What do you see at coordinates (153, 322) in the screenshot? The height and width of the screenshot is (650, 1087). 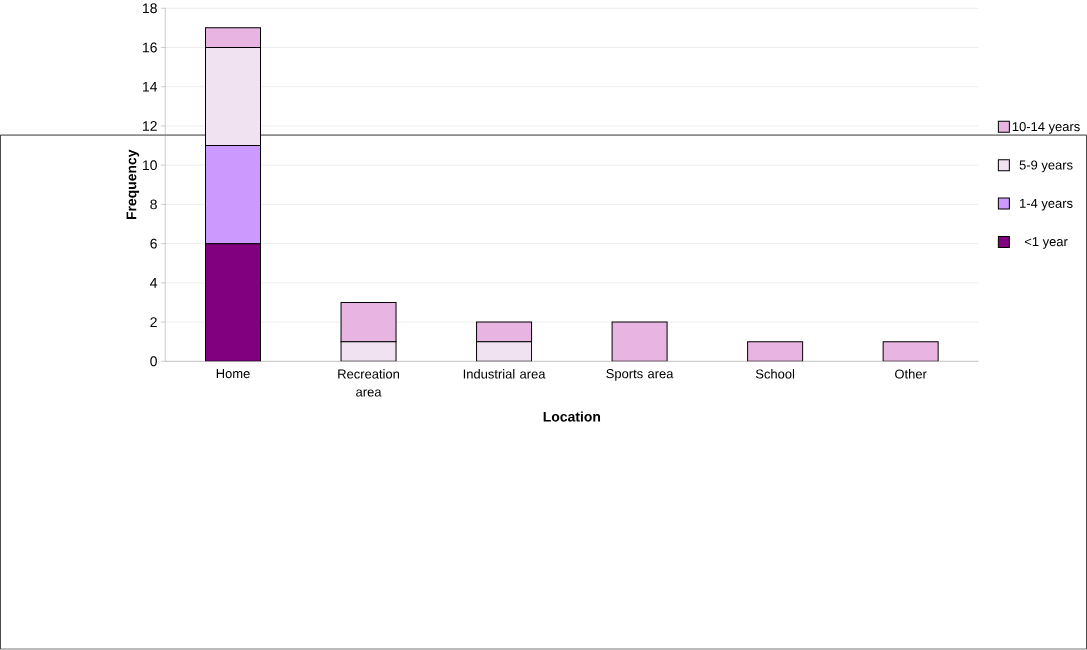 I see `y-tick-label: 2` at bounding box center [153, 322].